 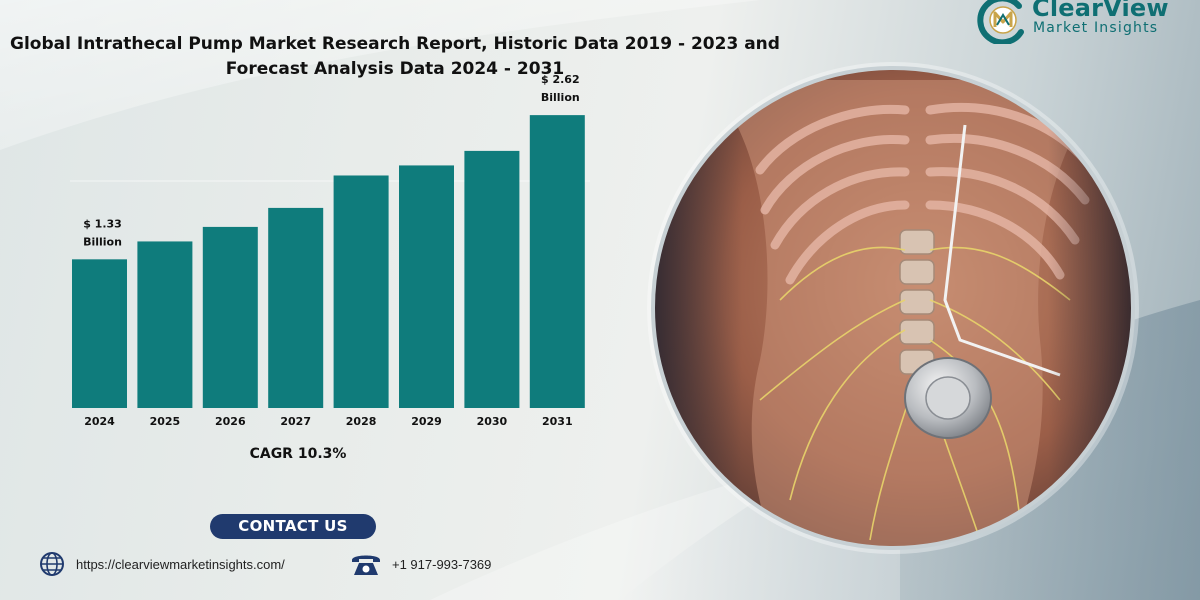 What do you see at coordinates (557, 421) in the screenshot?
I see `x-tick-label-2031: 2031` at bounding box center [557, 421].